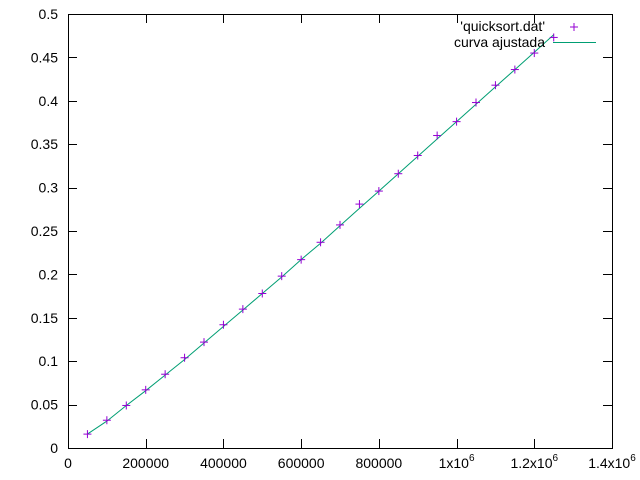 This screenshot has width=640, height=480. What do you see at coordinates (49, 188) in the screenshot?
I see `y-tick-label: 0.3` at bounding box center [49, 188].